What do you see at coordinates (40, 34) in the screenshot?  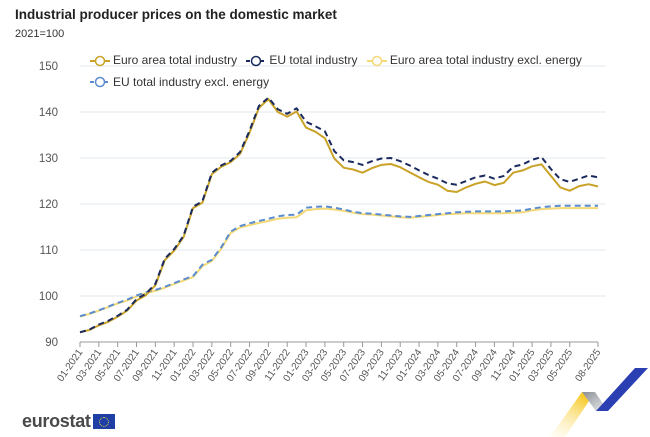 I see `chart-subtitle: 2021=100` at bounding box center [40, 34].